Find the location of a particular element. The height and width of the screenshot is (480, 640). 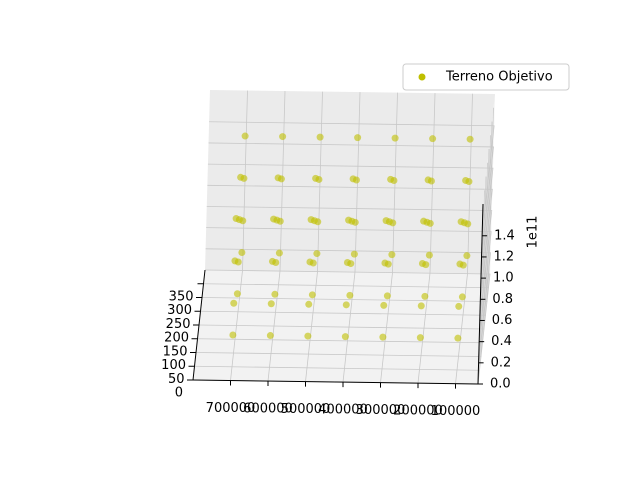

z-tick-label: 0.2 is located at coordinates (501, 362).